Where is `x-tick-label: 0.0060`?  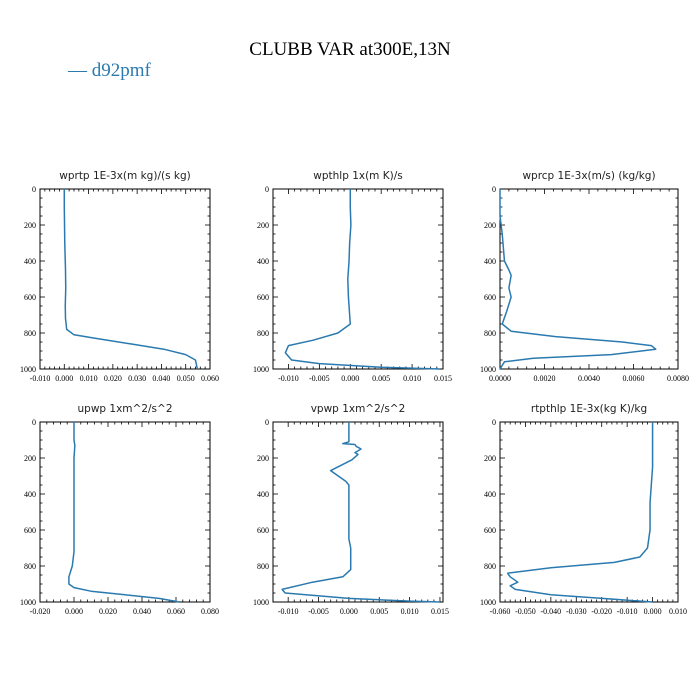
x-tick-label: 0.0060 is located at coordinates (634, 378).